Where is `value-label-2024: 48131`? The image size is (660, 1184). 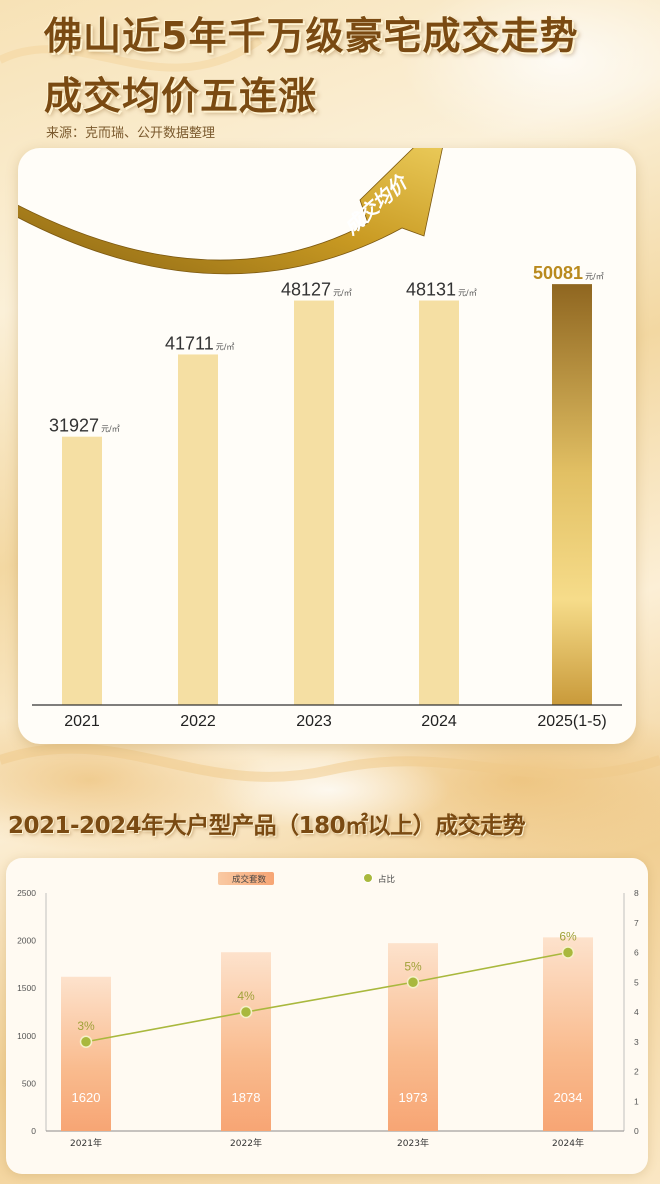
value-label-2024: 48131 is located at coordinates (431, 290).